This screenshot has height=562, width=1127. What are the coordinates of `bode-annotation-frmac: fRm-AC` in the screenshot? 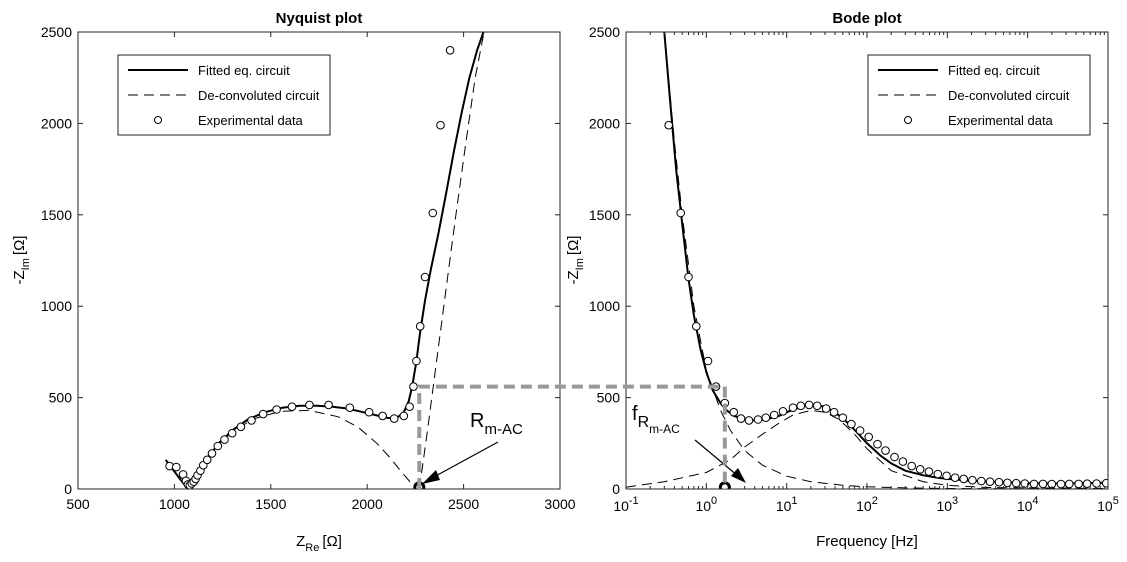 It's located at (689, 443).